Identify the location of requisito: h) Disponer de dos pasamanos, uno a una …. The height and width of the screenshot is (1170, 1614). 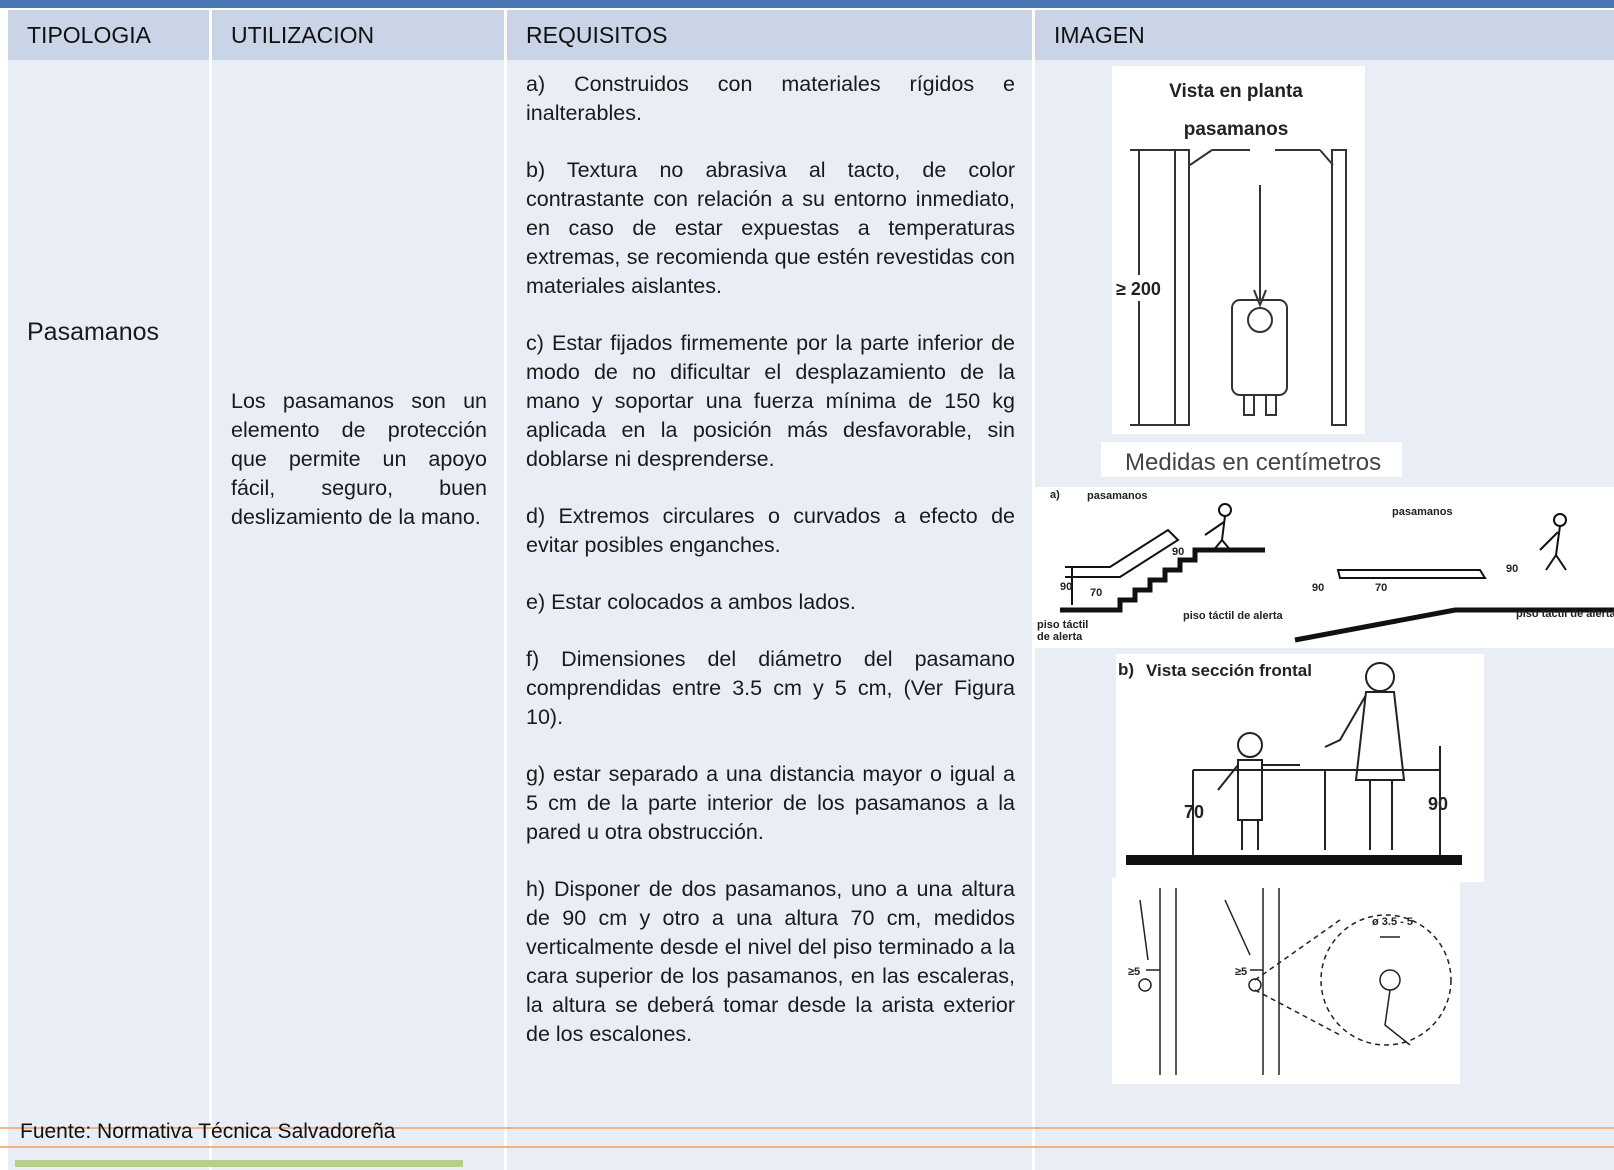
(770, 961).